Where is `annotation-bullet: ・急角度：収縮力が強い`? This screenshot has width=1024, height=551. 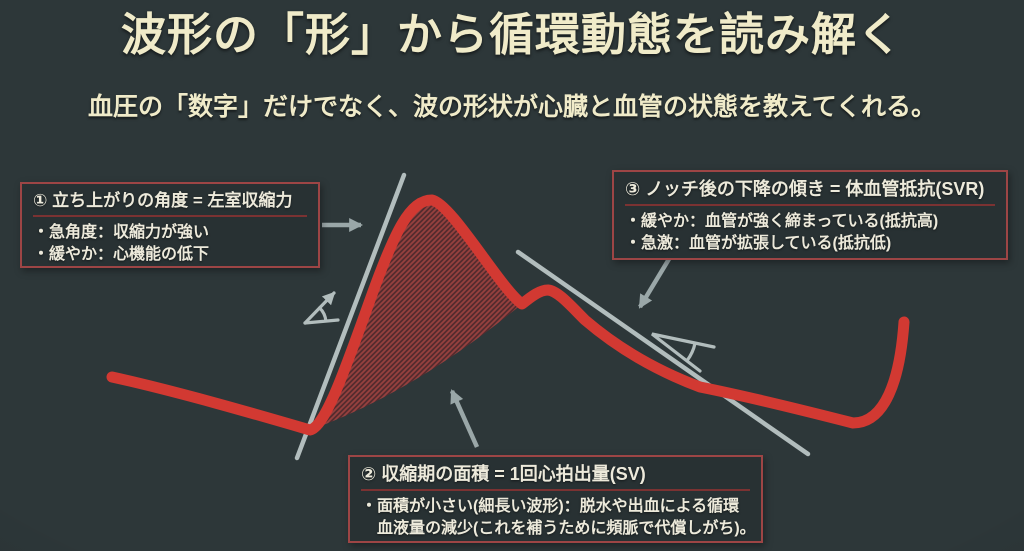 annotation-bullet: ・急角度：収縮力が強い is located at coordinates (121, 232).